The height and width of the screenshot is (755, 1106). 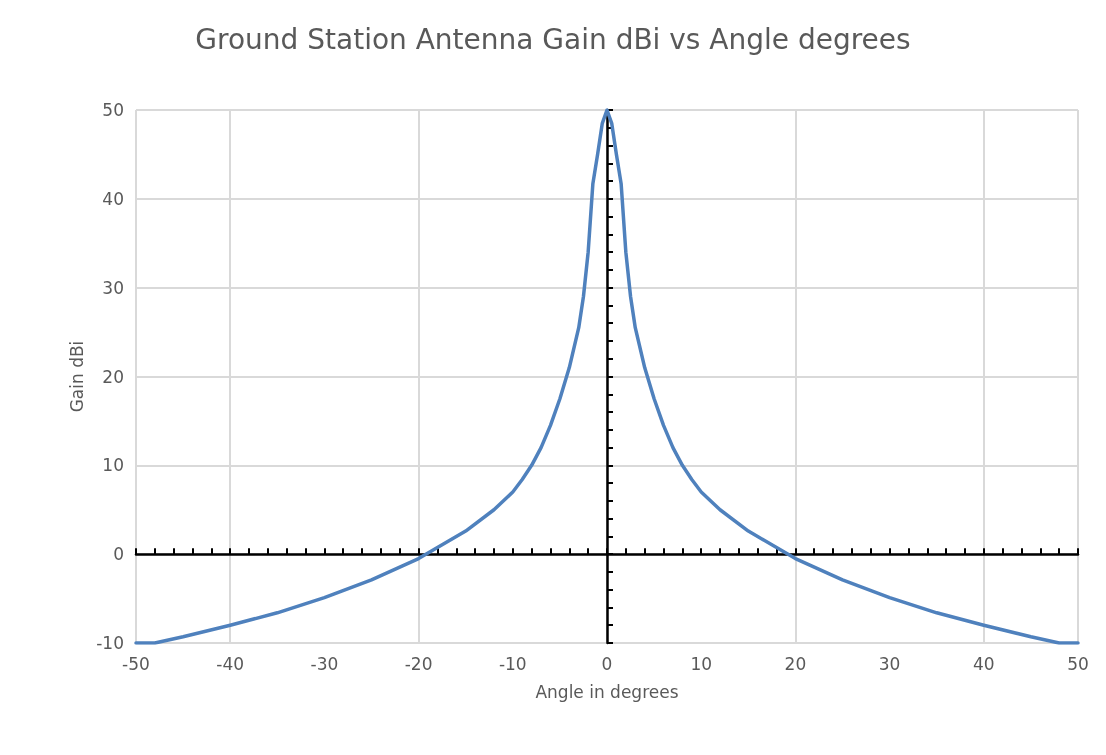 What do you see at coordinates (113, 465) in the screenshot?
I see `y-tick-label: 10` at bounding box center [113, 465].